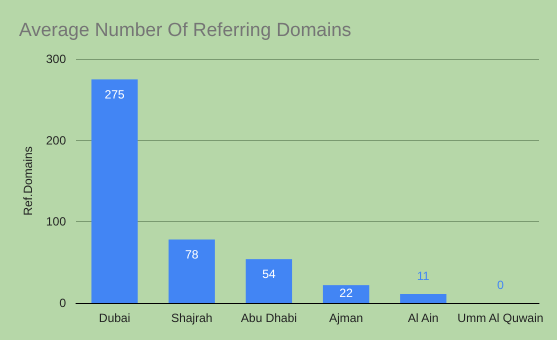 The height and width of the screenshot is (340, 557). I want to click on x-tick-label: Dubai, so click(114, 318).